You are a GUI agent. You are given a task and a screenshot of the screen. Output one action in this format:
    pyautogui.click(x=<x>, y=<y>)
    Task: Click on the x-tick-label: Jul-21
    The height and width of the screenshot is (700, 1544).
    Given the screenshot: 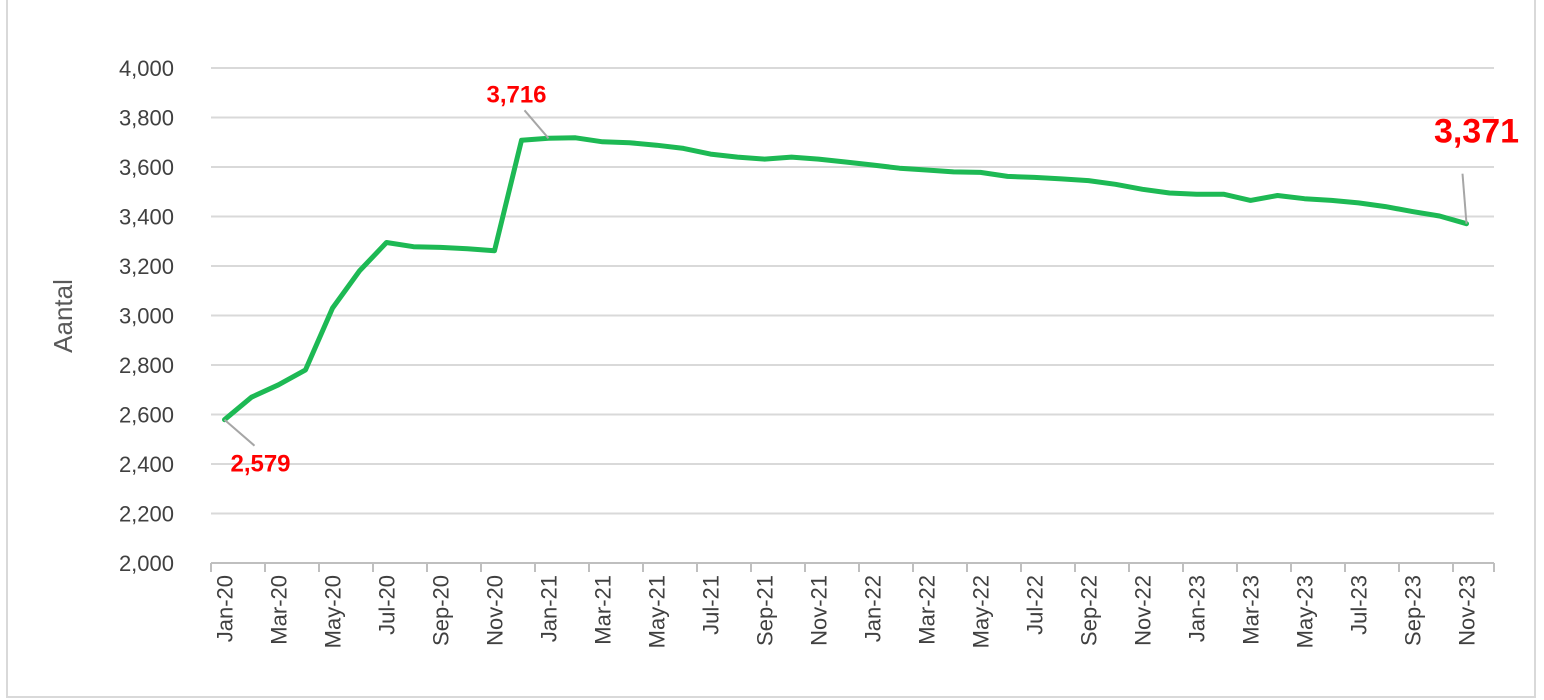 What is the action you would take?
    pyautogui.click(x=711, y=605)
    